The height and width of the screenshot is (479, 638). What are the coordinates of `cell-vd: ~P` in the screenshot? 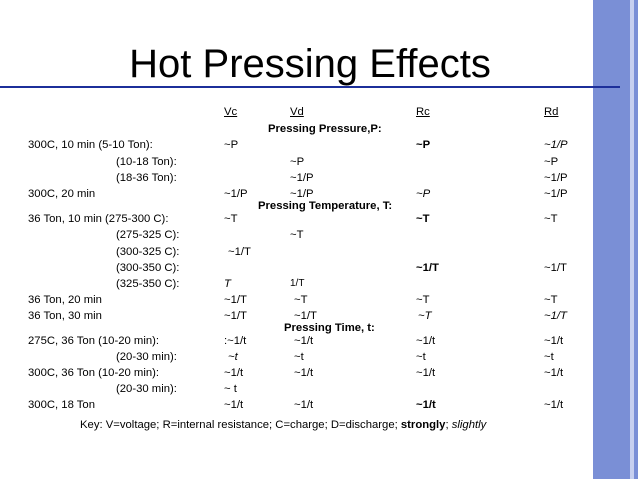 It's located at (297, 162).